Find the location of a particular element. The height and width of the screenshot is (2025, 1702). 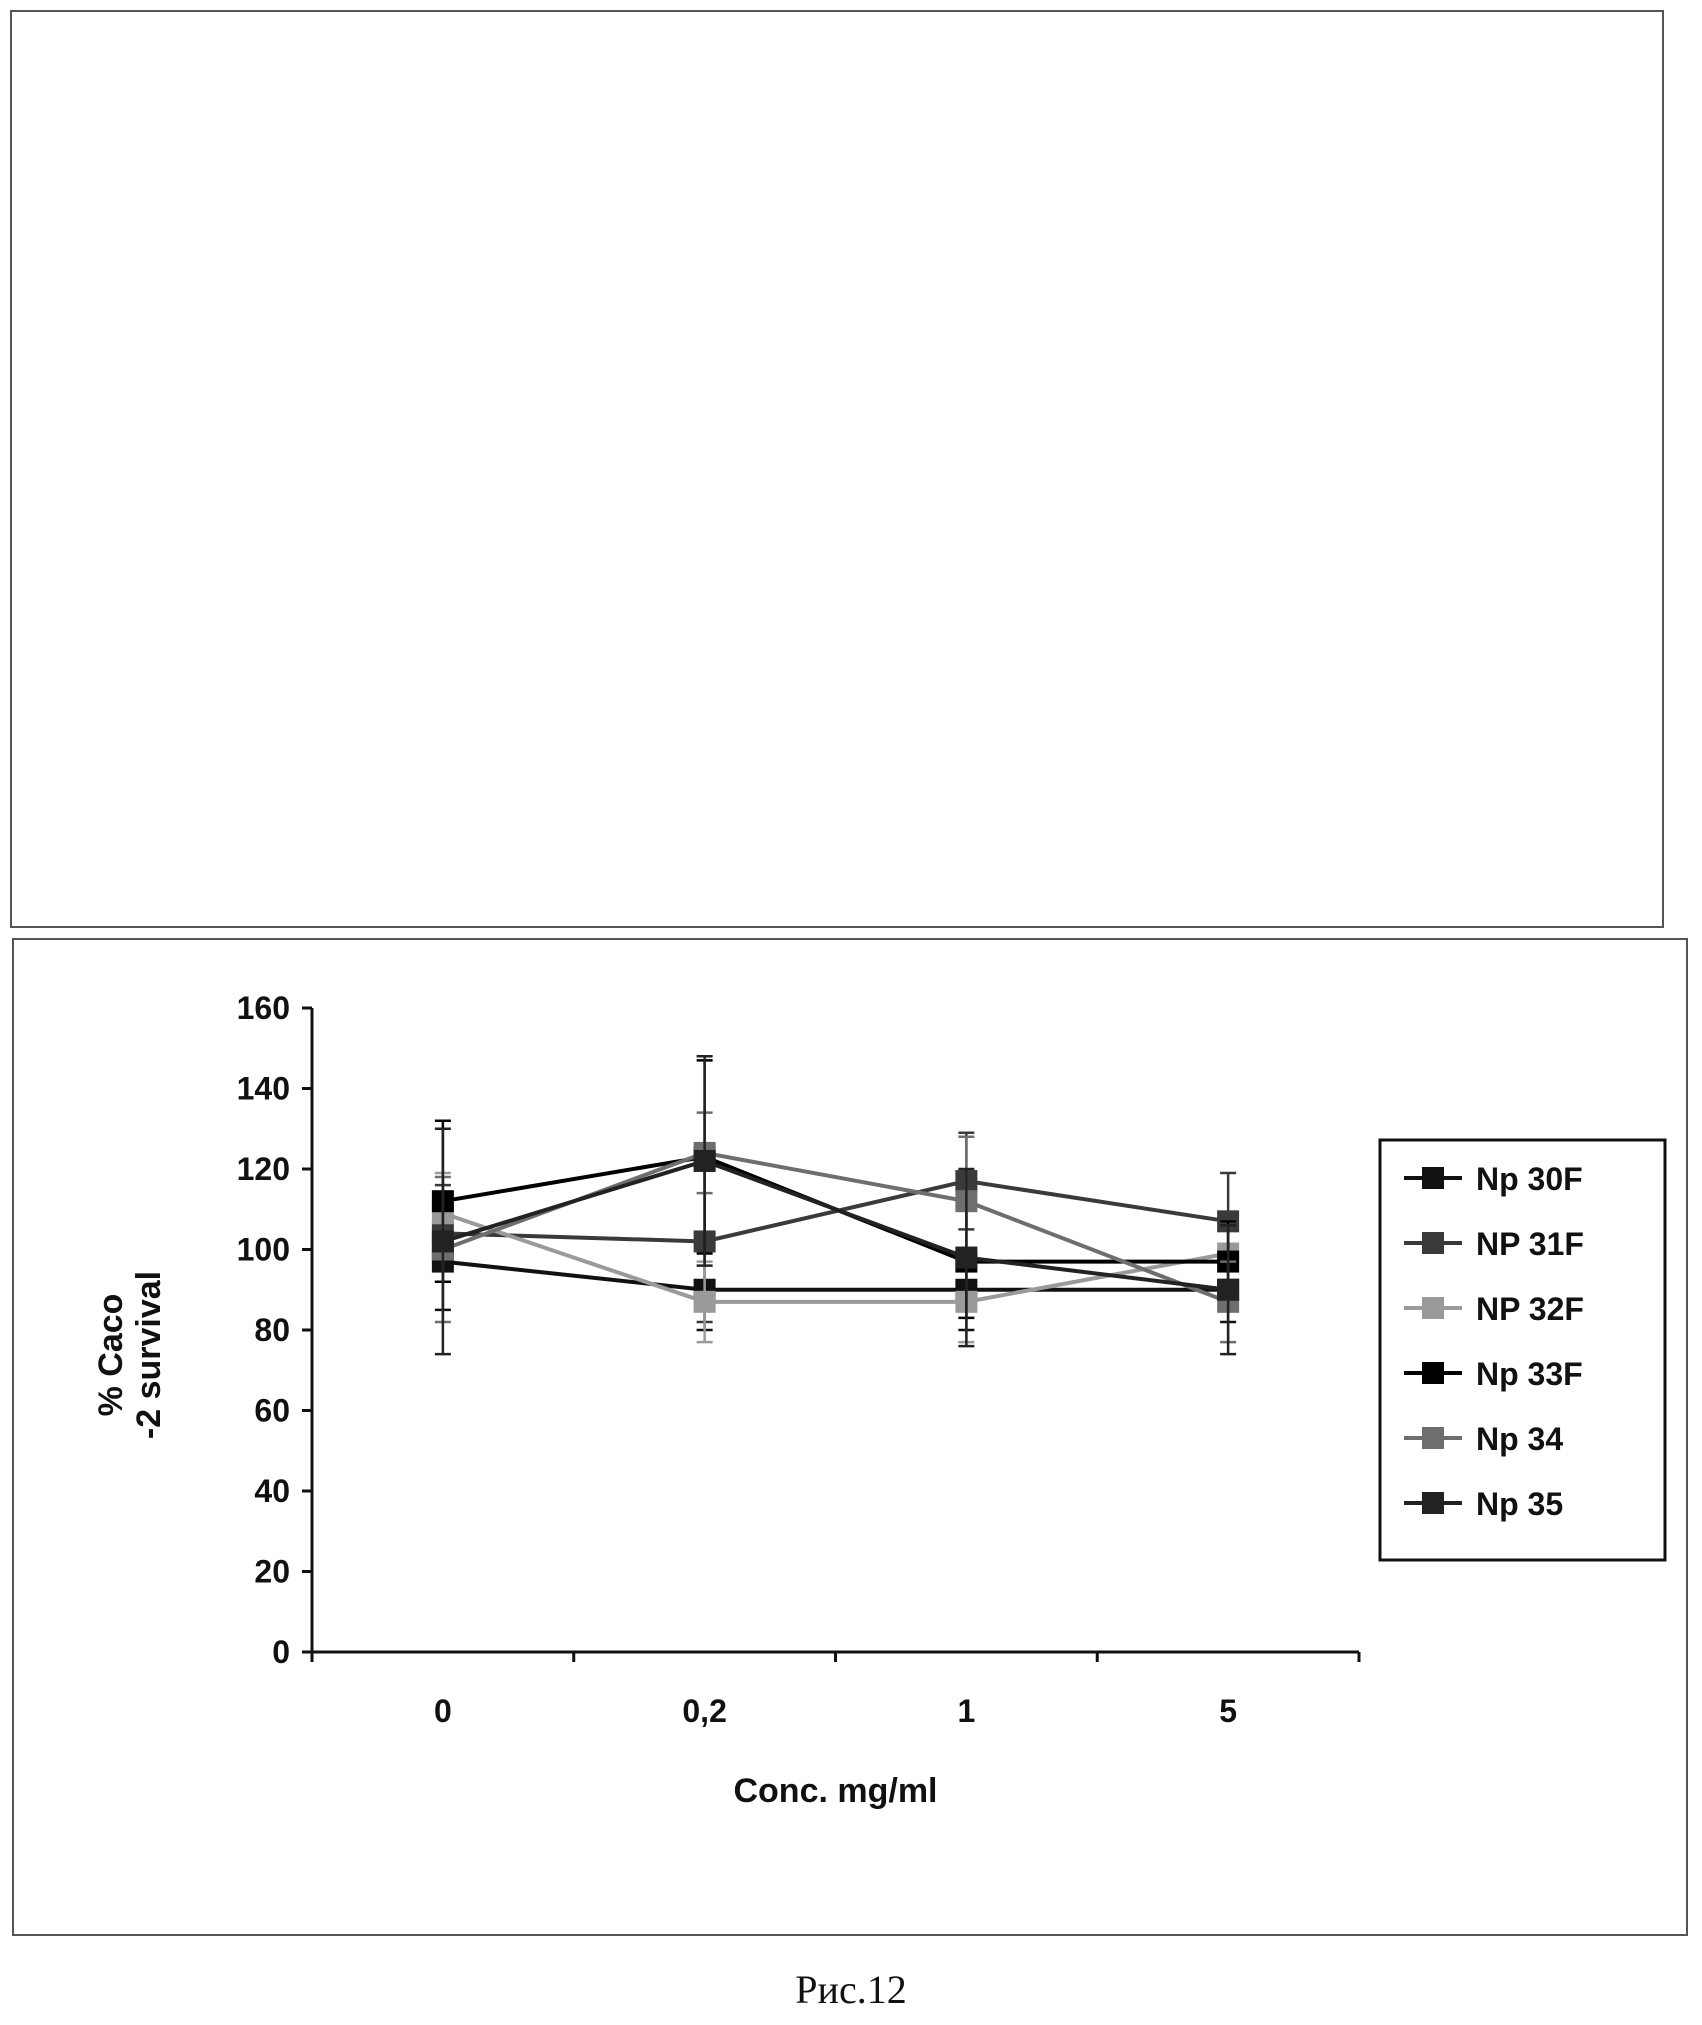

y-tick-label: 40 is located at coordinates (272, 1491).